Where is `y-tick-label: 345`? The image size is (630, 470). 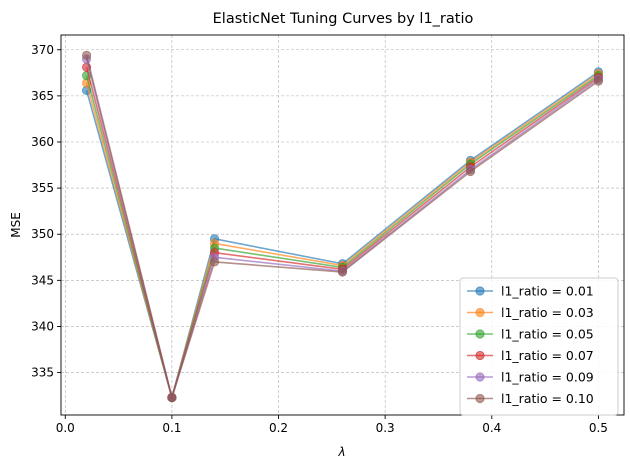
y-tick-label: 345 is located at coordinates (42, 280).